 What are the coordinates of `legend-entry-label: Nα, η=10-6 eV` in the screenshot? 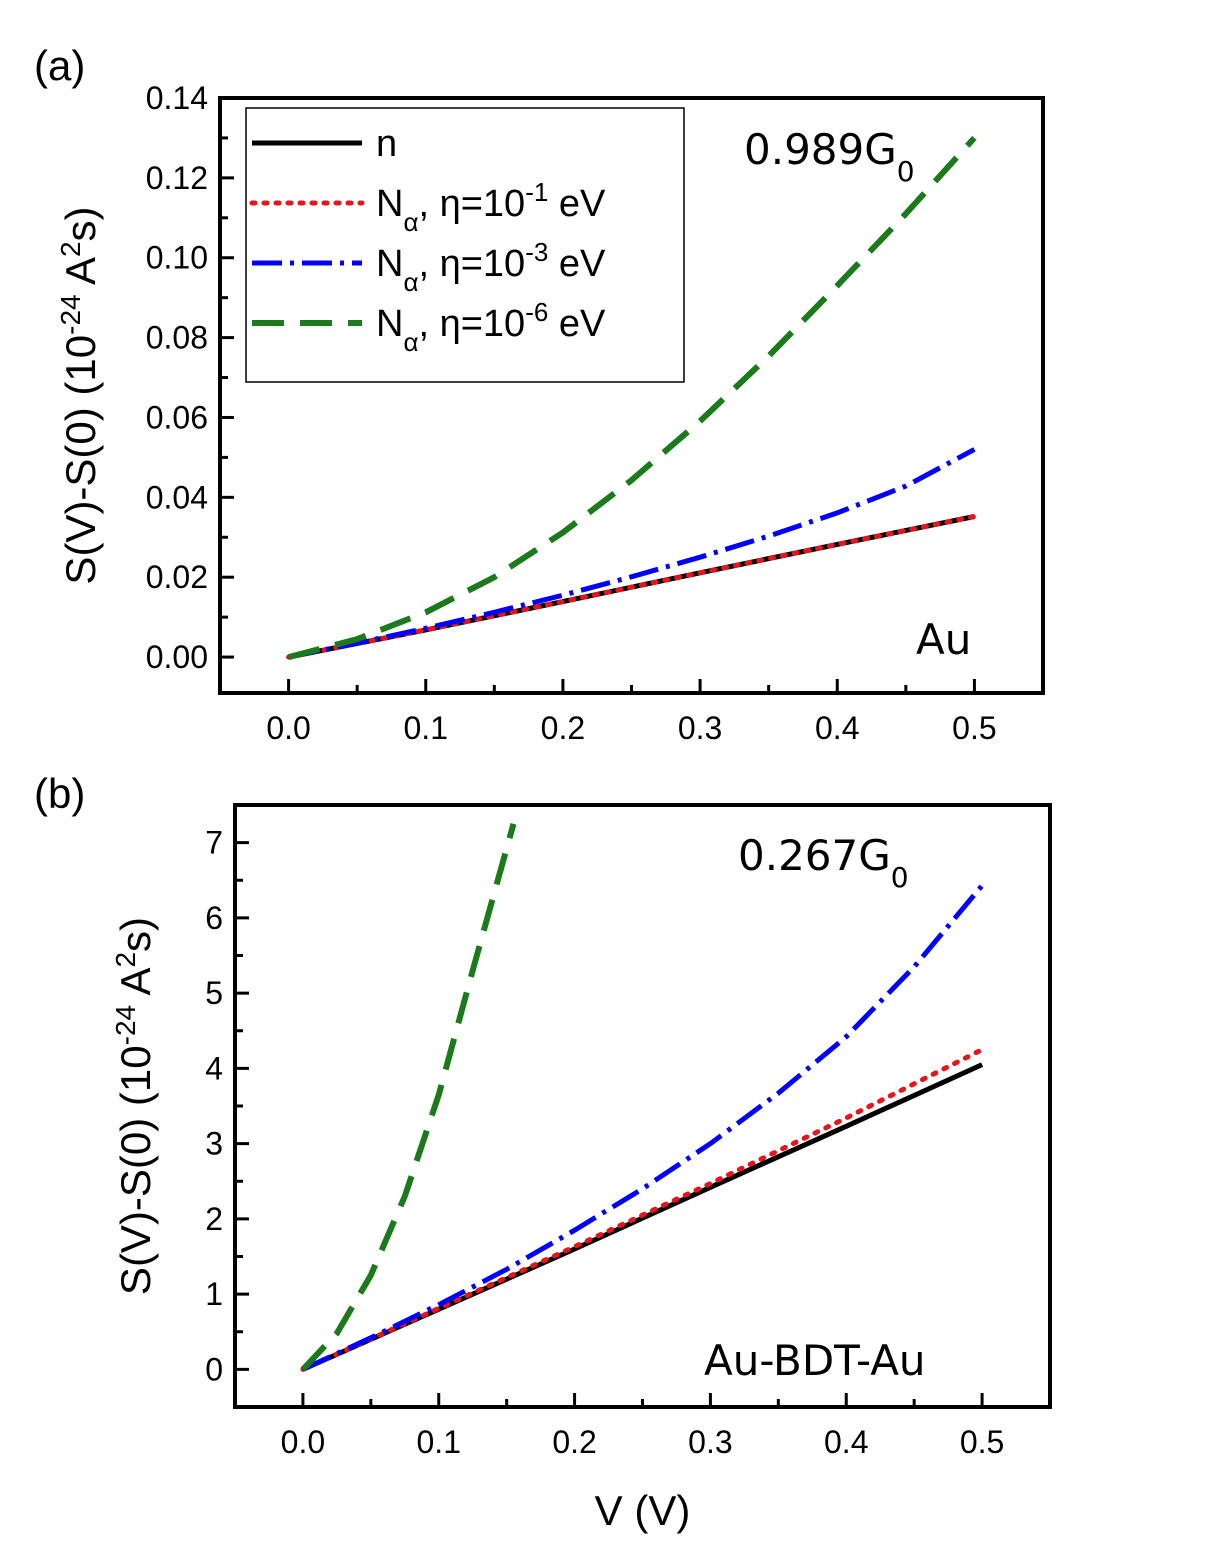 It's located at (491, 327).